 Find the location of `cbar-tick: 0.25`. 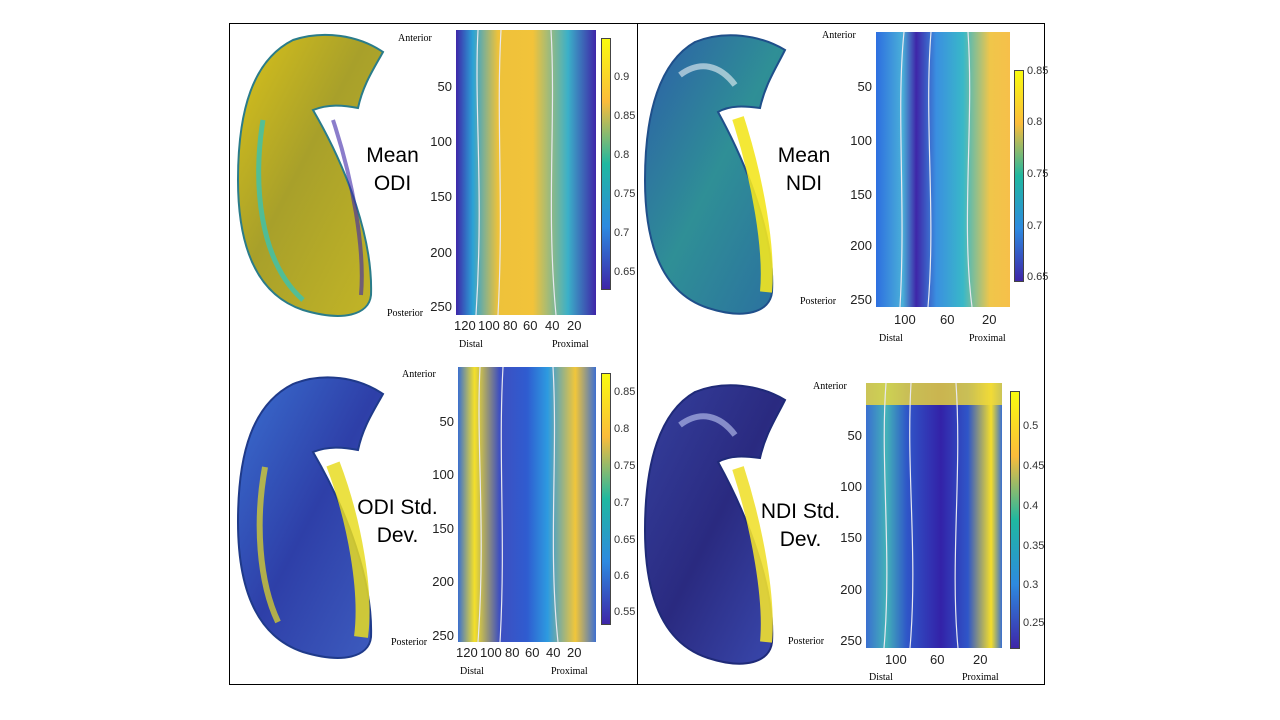

cbar-tick: 0.25 is located at coordinates (1034, 623).